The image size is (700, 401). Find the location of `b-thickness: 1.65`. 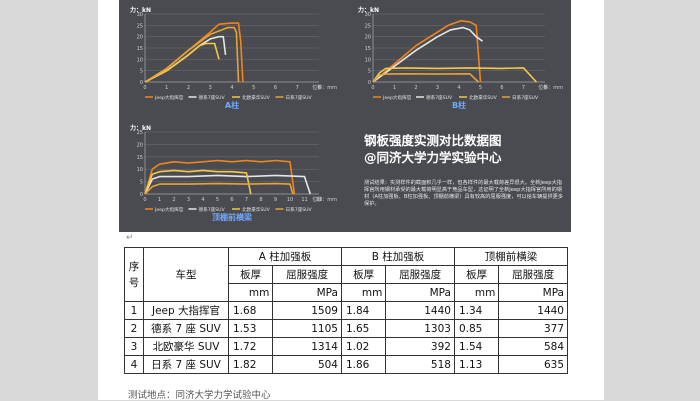

b-thickness: 1.65 is located at coordinates (363, 328).